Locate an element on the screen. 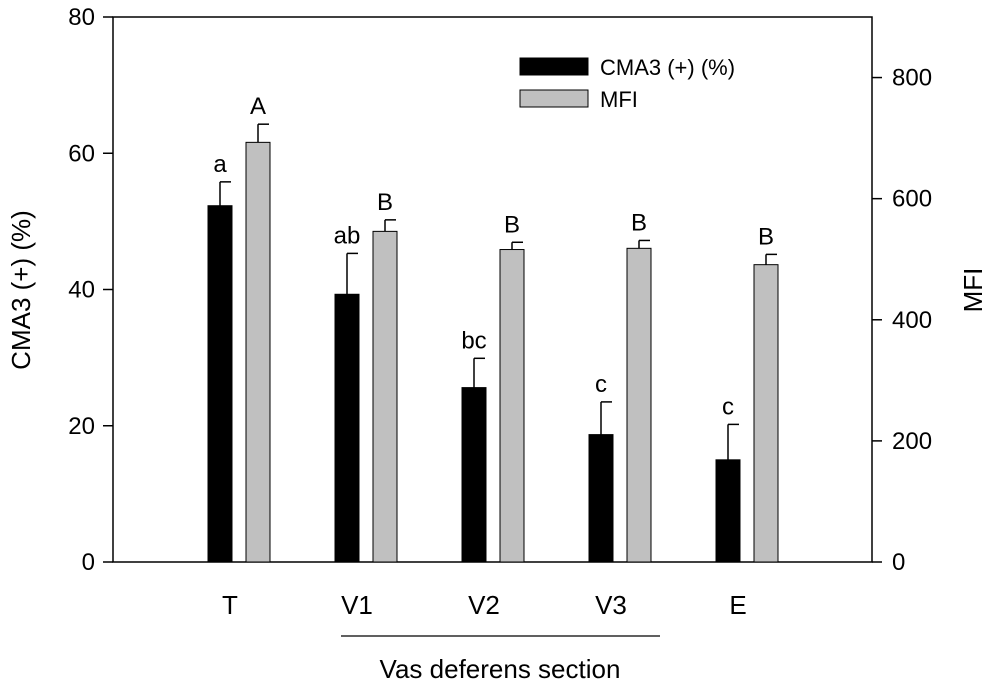  significance-label: ab is located at coordinates (347, 235).